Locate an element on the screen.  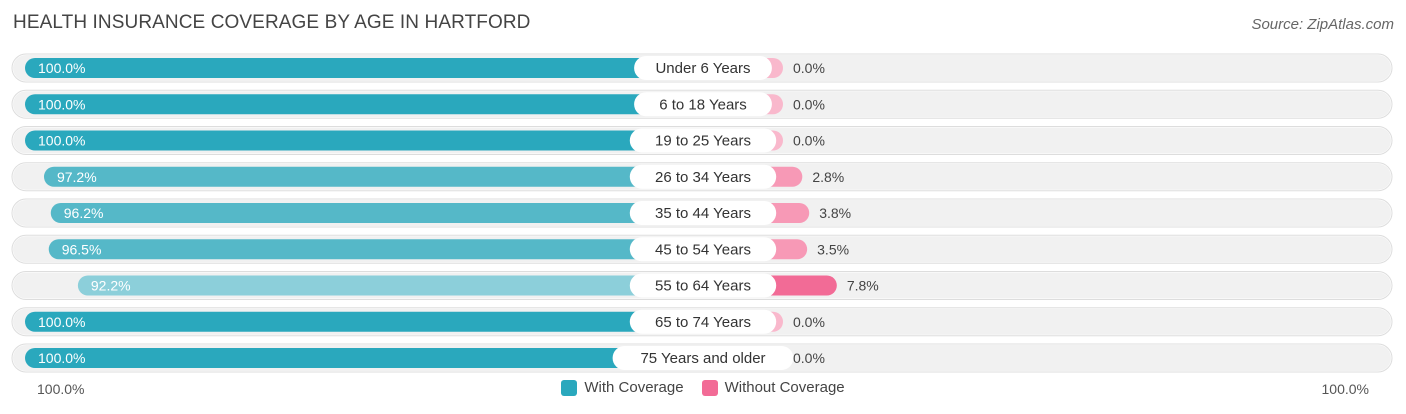
category-pill-75-years-and-older is located at coordinates (703, 358).